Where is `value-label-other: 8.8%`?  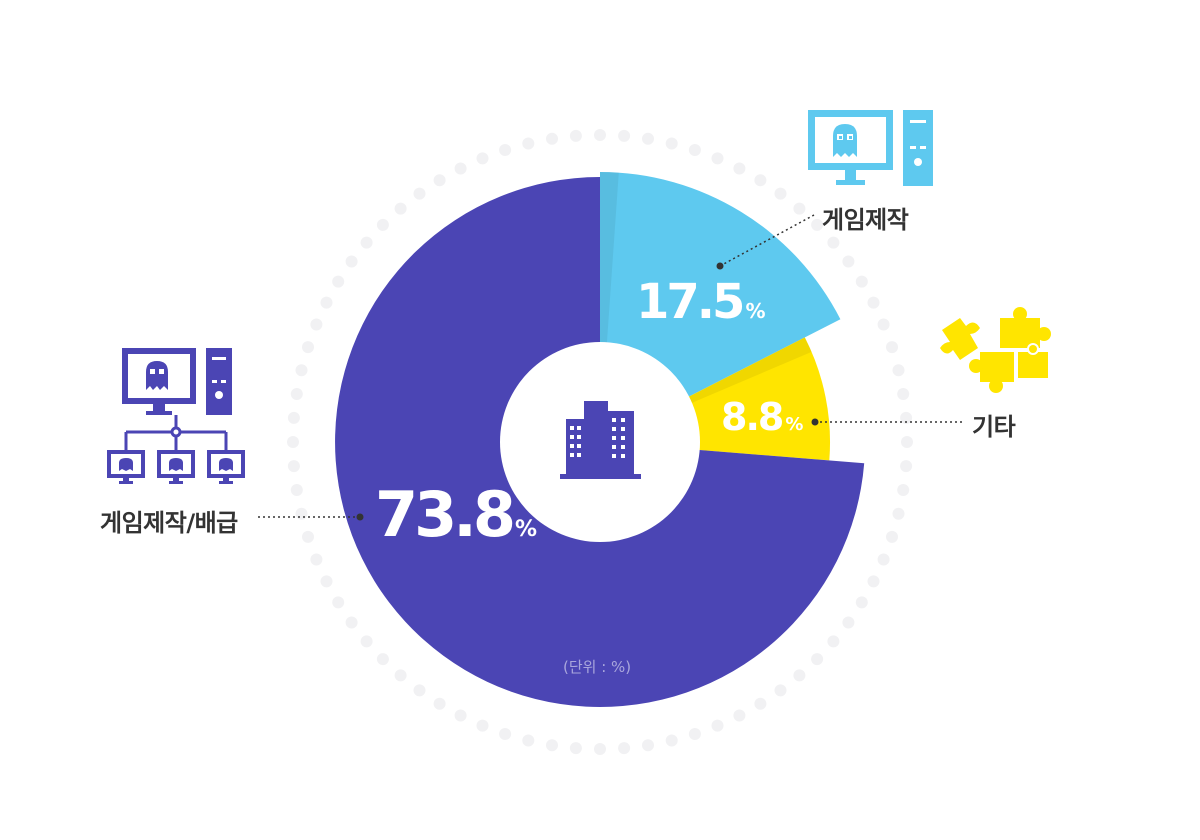 value-label-other: 8.8% is located at coordinates (762, 417).